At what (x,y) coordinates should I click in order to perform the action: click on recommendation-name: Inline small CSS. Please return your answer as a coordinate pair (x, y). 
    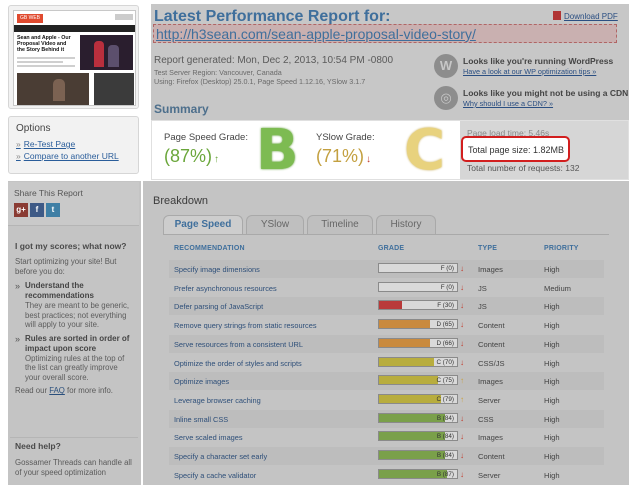
    Looking at the image, I should click on (201, 419).